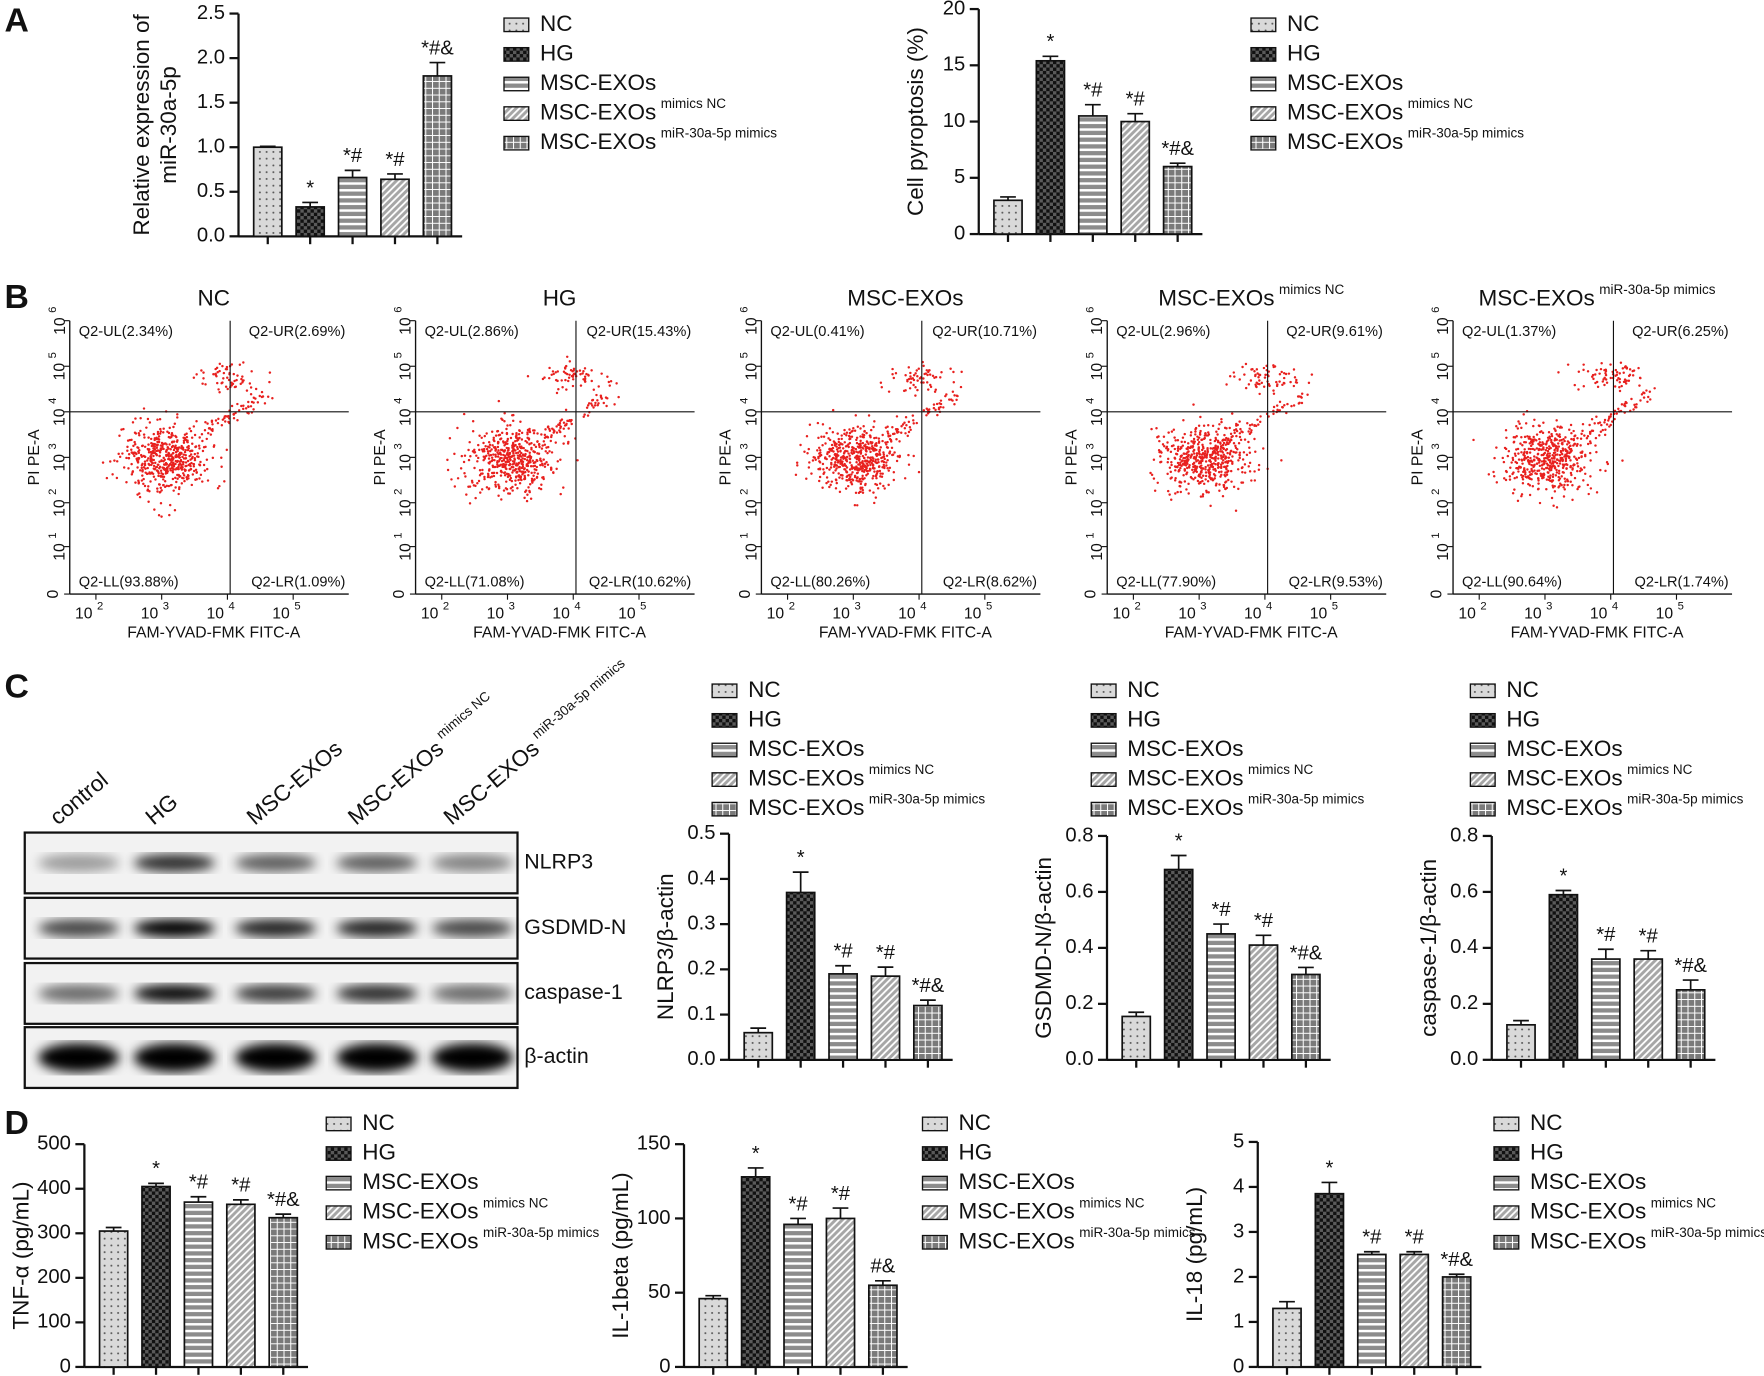  I want to click on legend-label-sup: mimics NC, so click(1440, 103).